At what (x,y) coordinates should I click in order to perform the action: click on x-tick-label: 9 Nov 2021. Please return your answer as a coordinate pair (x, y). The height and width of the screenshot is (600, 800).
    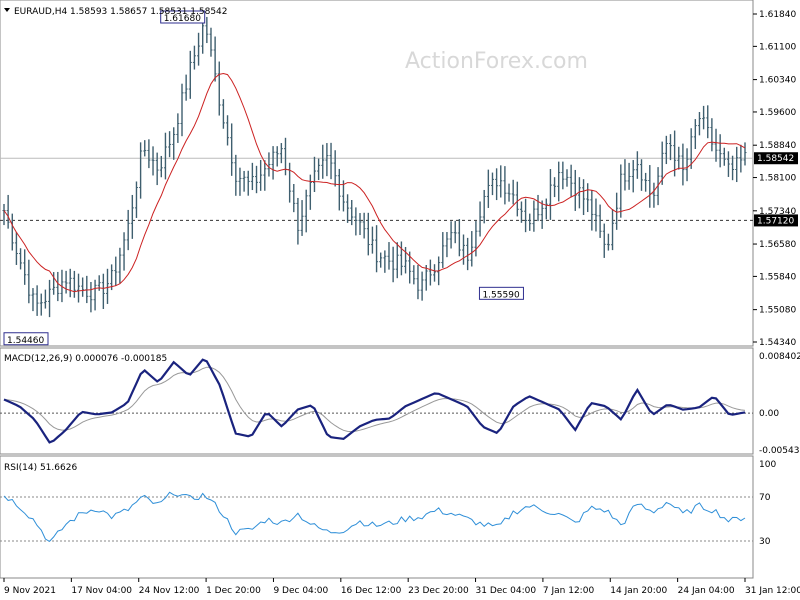
    Looking at the image, I should click on (30, 591).